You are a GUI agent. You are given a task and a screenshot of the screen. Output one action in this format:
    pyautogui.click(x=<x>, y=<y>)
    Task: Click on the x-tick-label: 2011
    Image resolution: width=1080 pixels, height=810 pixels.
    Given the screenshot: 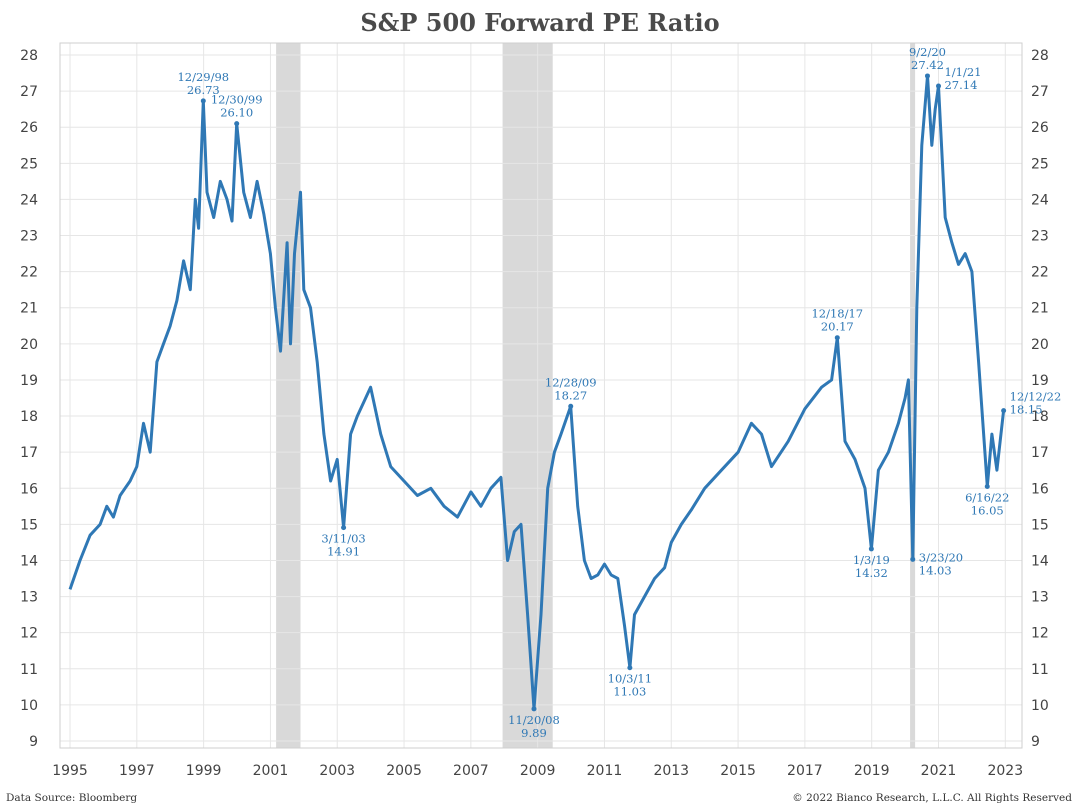 What is the action you would take?
    pyautogui.click(x=605, y=771)
    